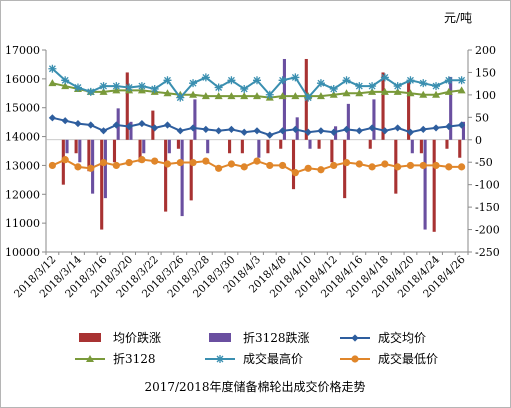 Image resolution: width=511 pixels, height=408 pixels. What do you see at coordinates (482, 117) in the screenshot?
I see `y-right-tick-label: 50` at bounding box center [482, 117].